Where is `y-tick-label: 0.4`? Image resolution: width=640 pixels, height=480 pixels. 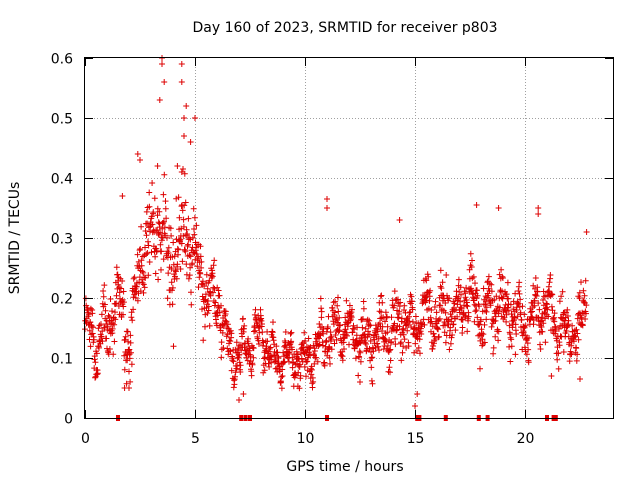 y-tick-label: 0.4 is located at coordinates (62, 180).